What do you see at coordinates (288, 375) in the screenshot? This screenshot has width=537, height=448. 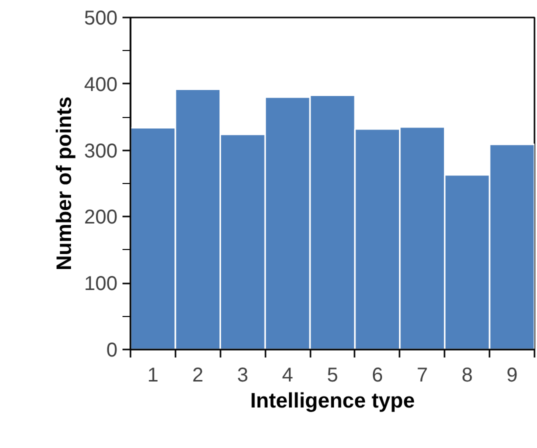 I see `x-tick-label: 4` at bounding box center [288, 375].